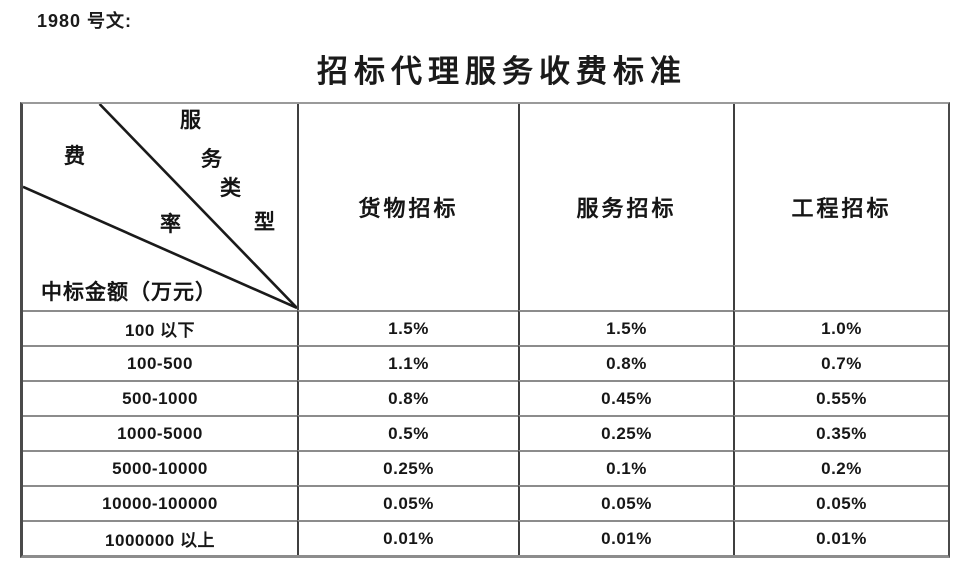 Image resolution: width=976 pixels, height=581 pixels. I want to click on corner-label-fee-rate-char: 费, so click(74, 156).